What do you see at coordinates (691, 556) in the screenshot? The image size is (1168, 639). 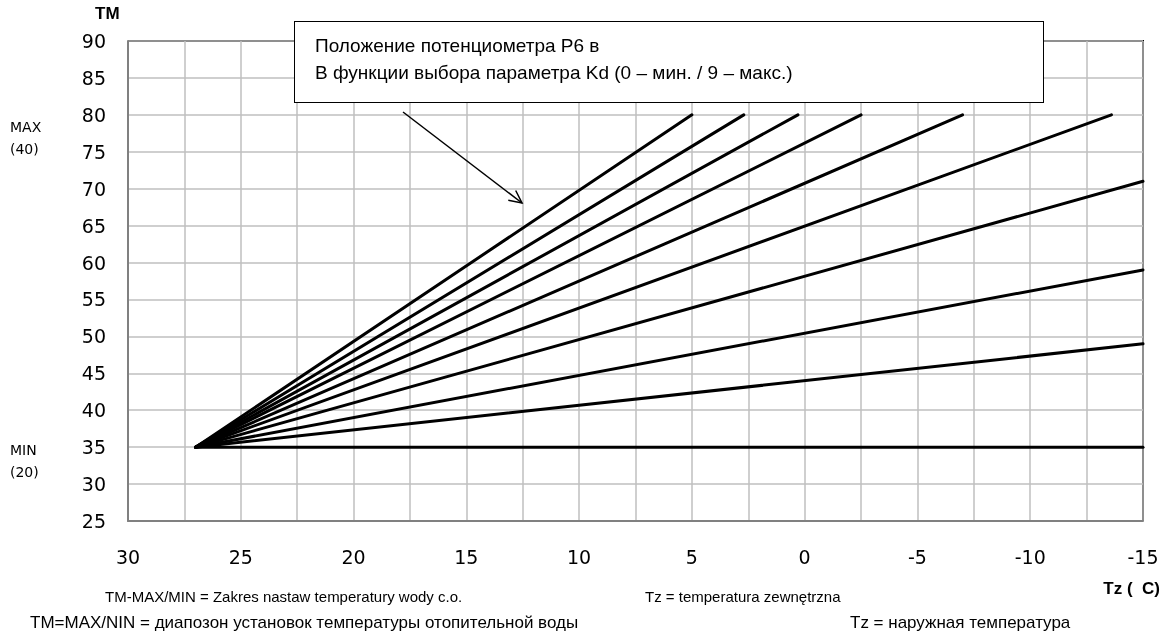 I see `x-tick-label: 5` at bounding box center [691, 556].